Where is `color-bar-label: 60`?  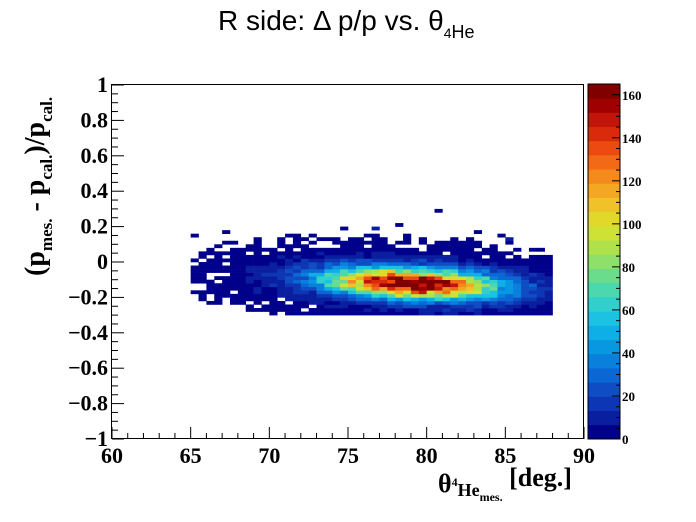 color-bar-label: 60 is located at coordinates (628, 310).